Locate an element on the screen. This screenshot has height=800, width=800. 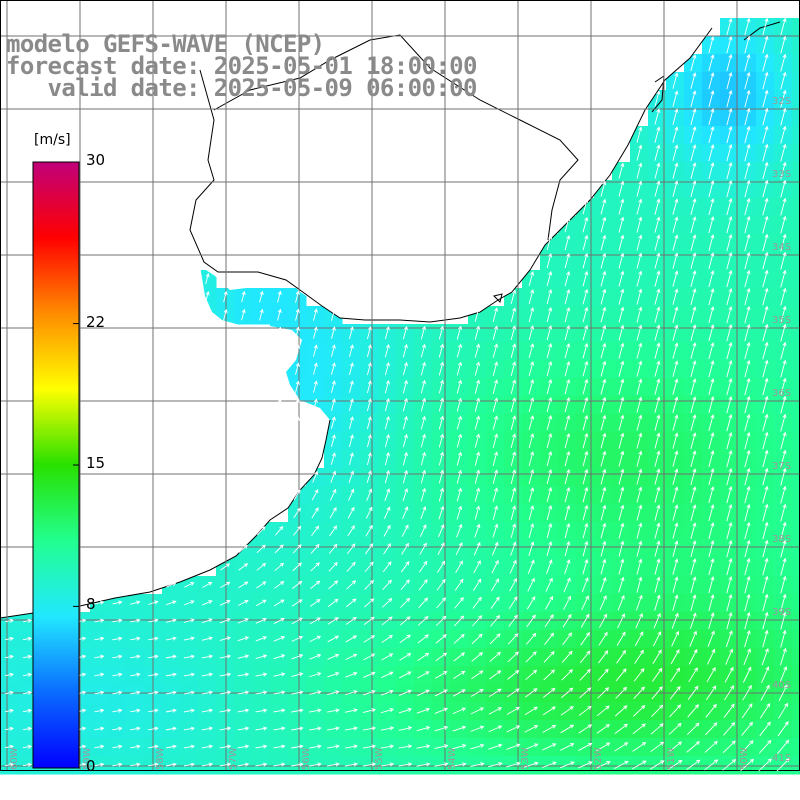
lat-label: 36S is located at coordinates (781, 393).